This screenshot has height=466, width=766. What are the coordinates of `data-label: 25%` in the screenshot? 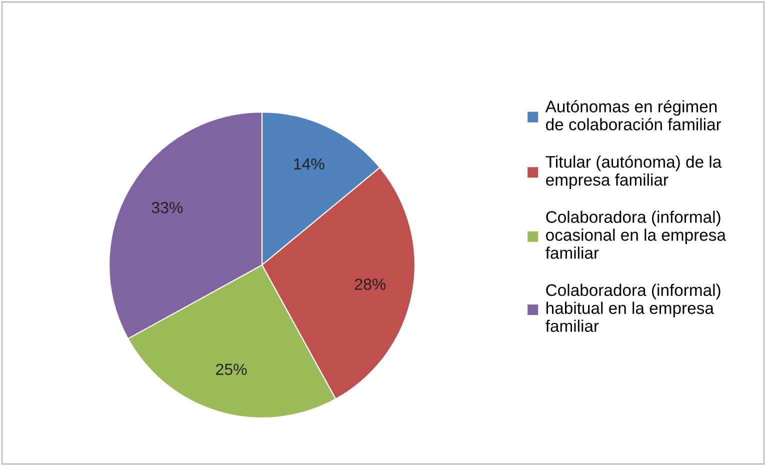 It's located at (231, 370).